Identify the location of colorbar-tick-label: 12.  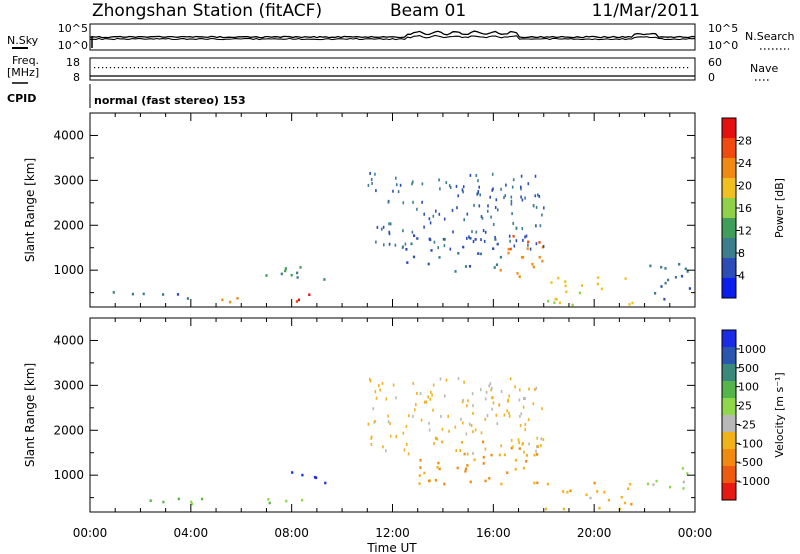
(745, 231).